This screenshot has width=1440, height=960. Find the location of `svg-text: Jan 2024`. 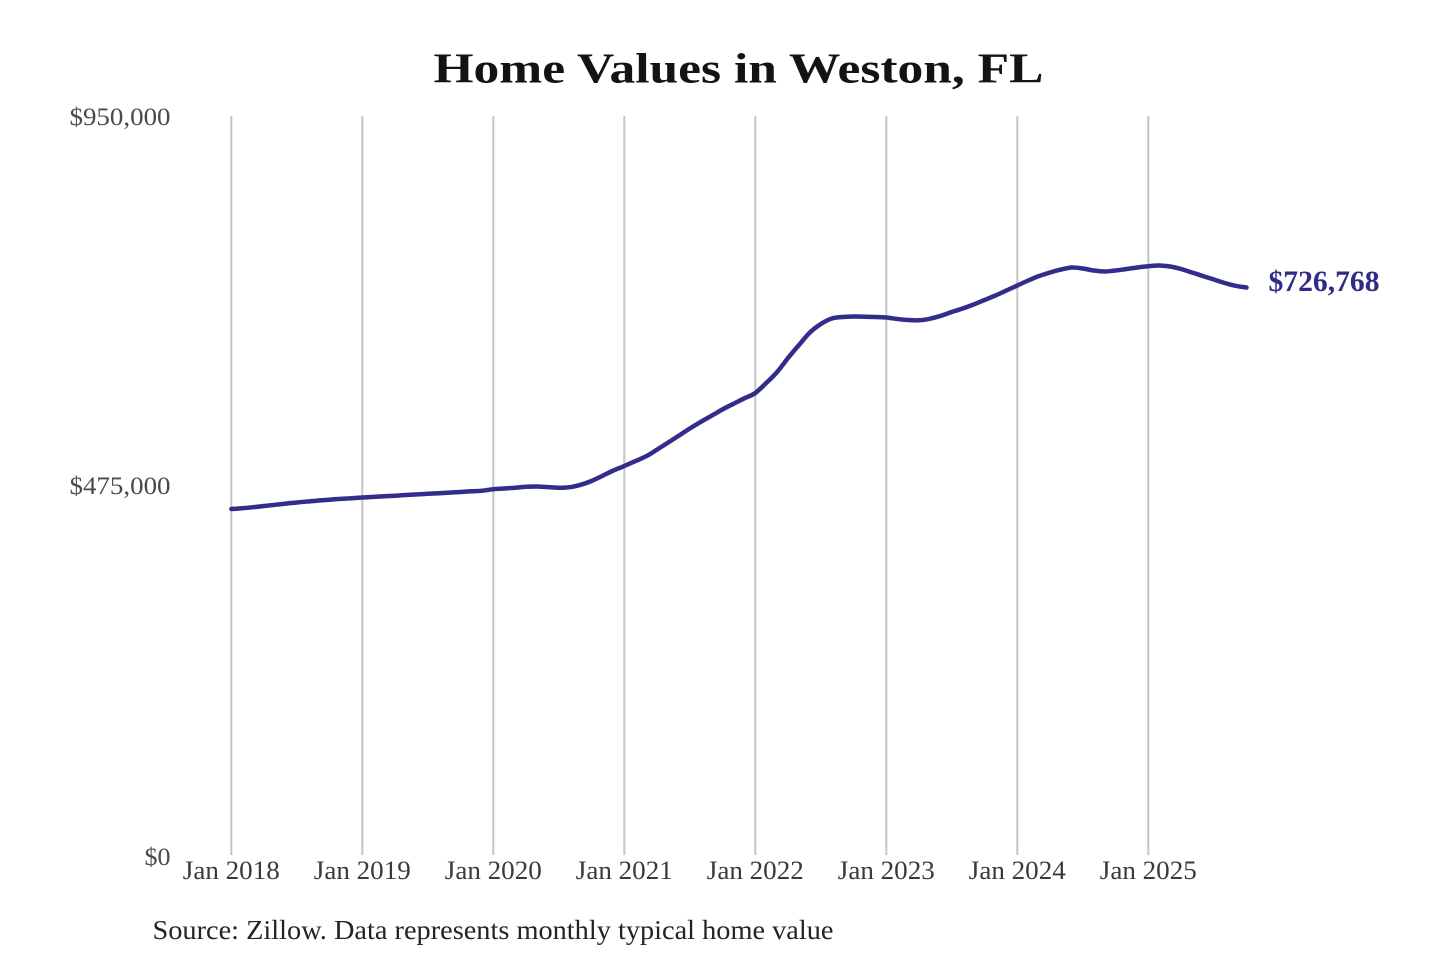

svg-text: Jan 2024 is located at coordinates (1017, 870).